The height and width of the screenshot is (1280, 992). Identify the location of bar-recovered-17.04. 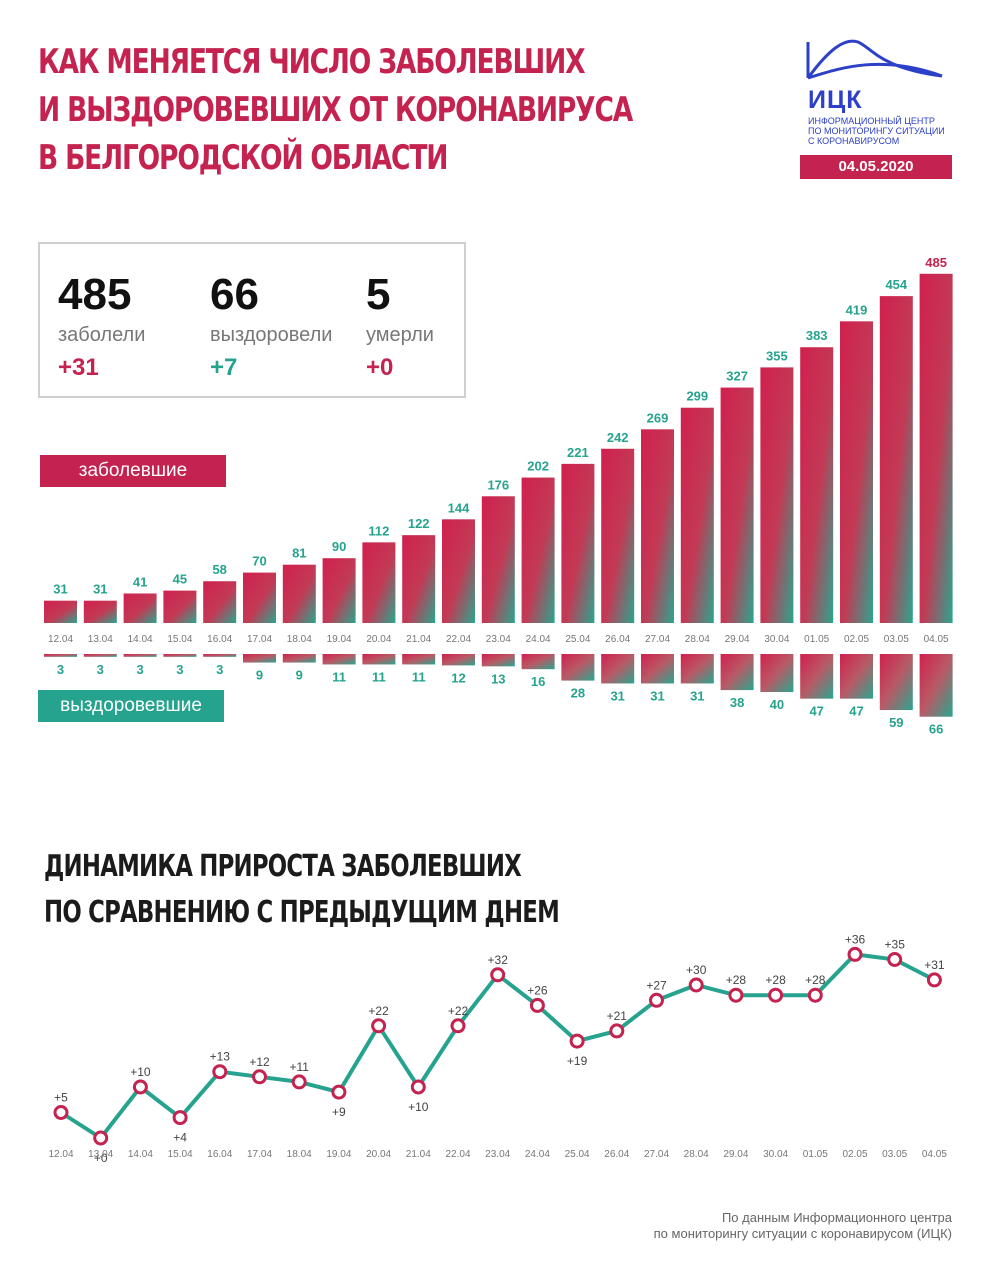
(259, 658).